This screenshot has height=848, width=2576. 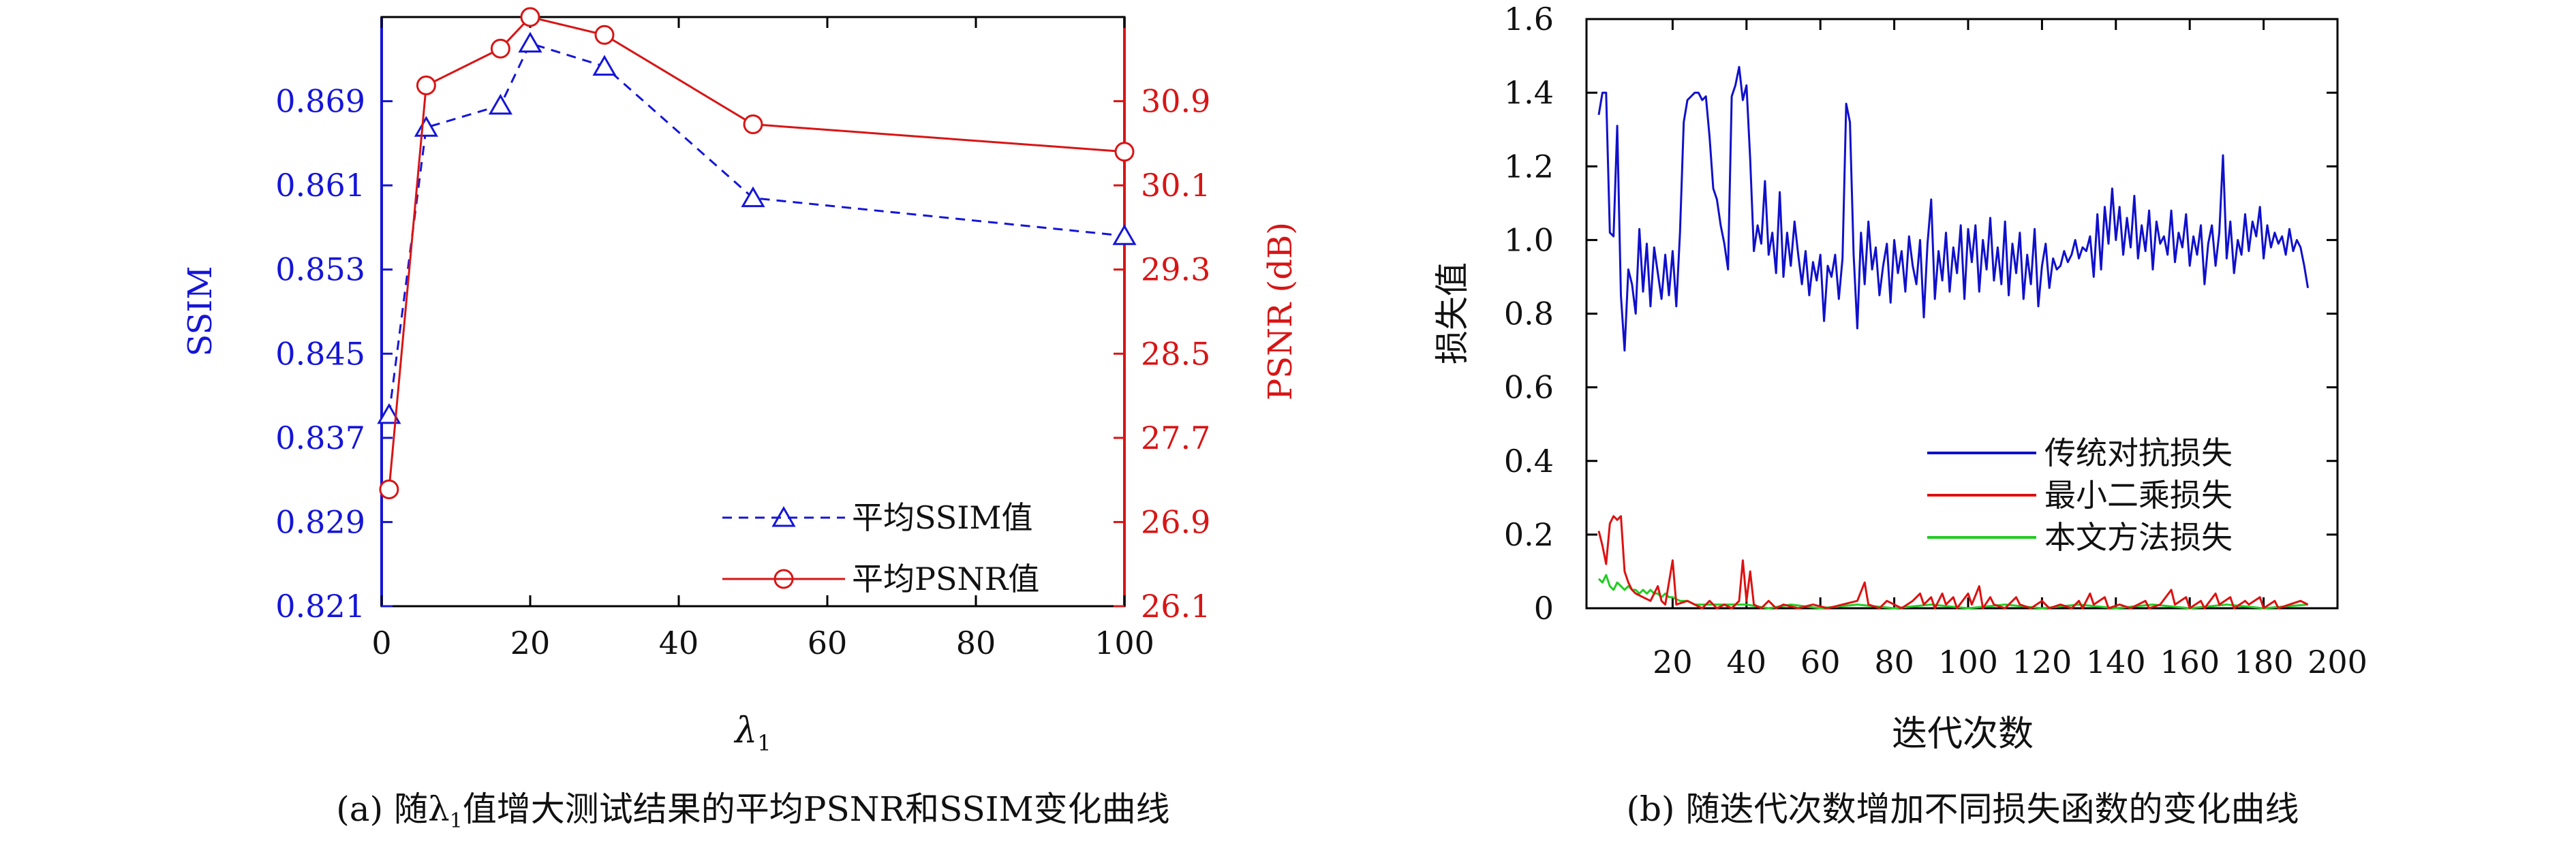 I want to click on chart-a-y-left-tick-label: 0.837, so click(x=320, y=438).